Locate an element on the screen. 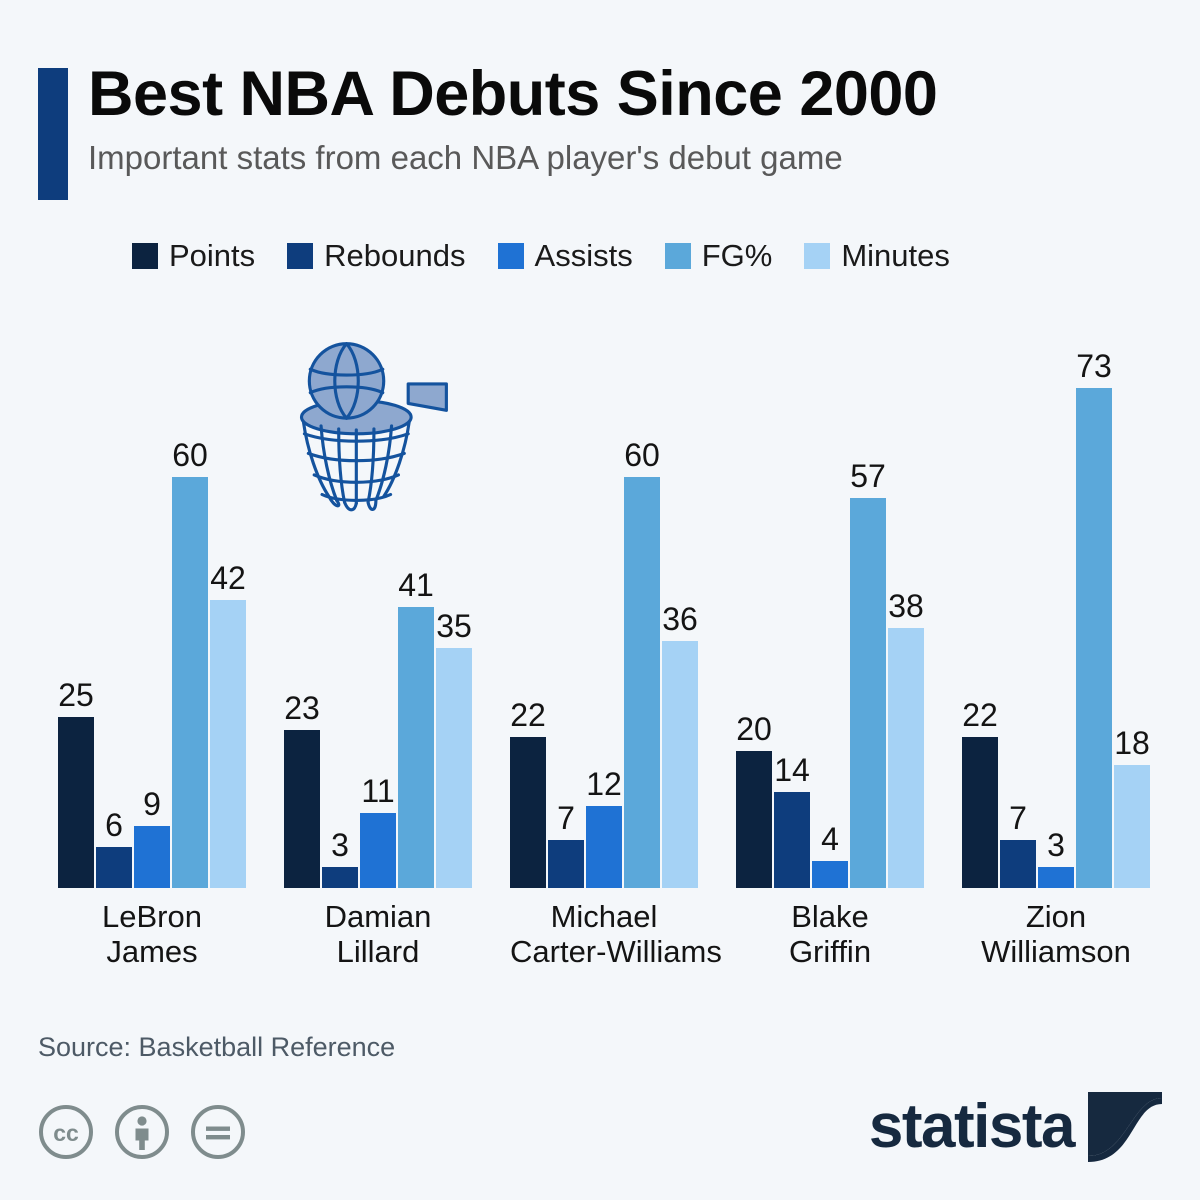 The height and width of the screenshot is (1200, 1200). bar-assists: 12 is located at coordinates (604, 594).